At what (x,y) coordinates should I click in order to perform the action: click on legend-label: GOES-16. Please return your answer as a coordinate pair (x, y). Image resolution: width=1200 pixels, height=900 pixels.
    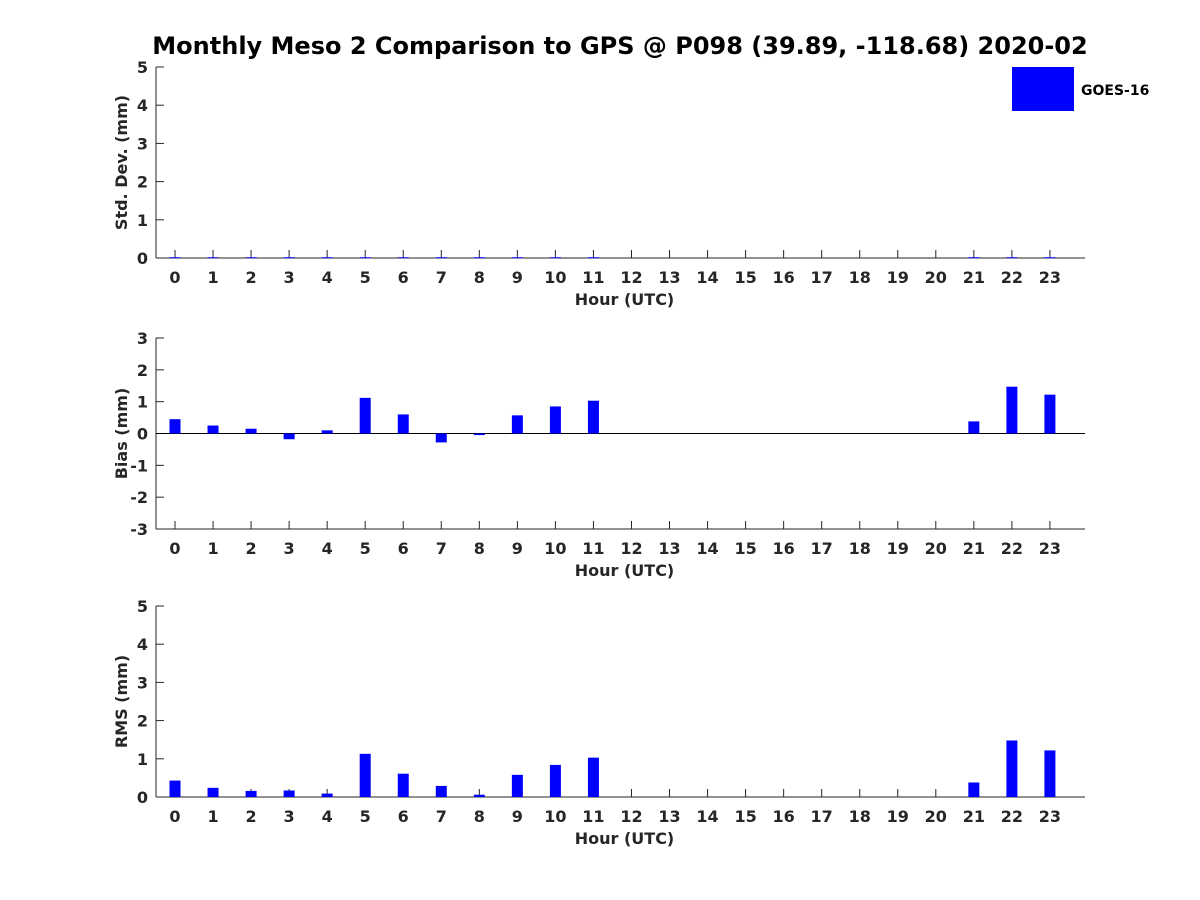
    Looking at the image, I should click on (1115, 91).